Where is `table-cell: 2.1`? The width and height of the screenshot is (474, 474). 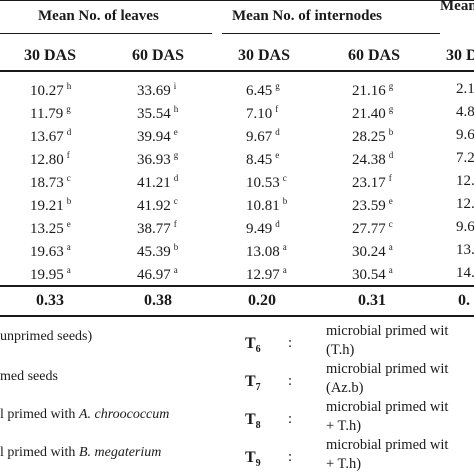
table-cell: 2.1 is located at coordinates (465, 89).